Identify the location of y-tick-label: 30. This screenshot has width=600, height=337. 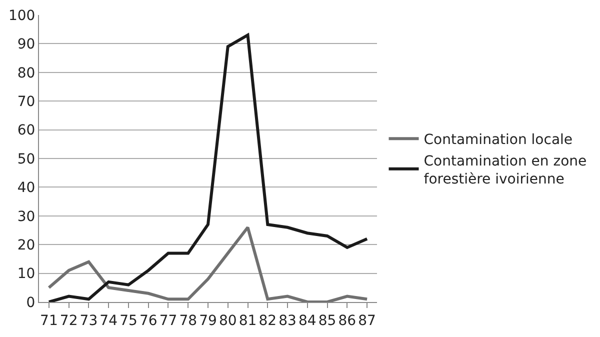
(26, 216).